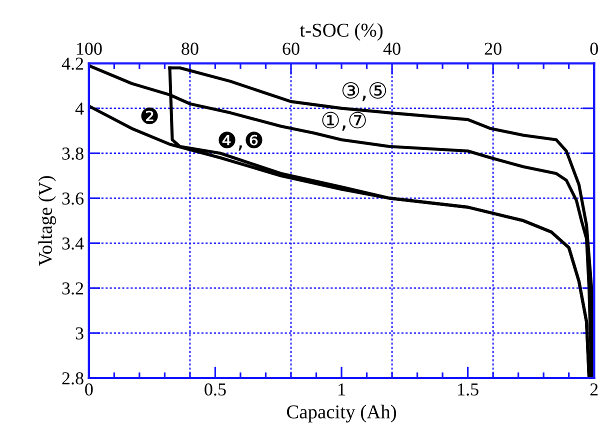 The width and height of the screenshot is (605, 431). What do you see at coordinates (341, 413) in the screenshot?
I see `x-axis-title: Capacity (Ah)` at bounding box center [341, 413].